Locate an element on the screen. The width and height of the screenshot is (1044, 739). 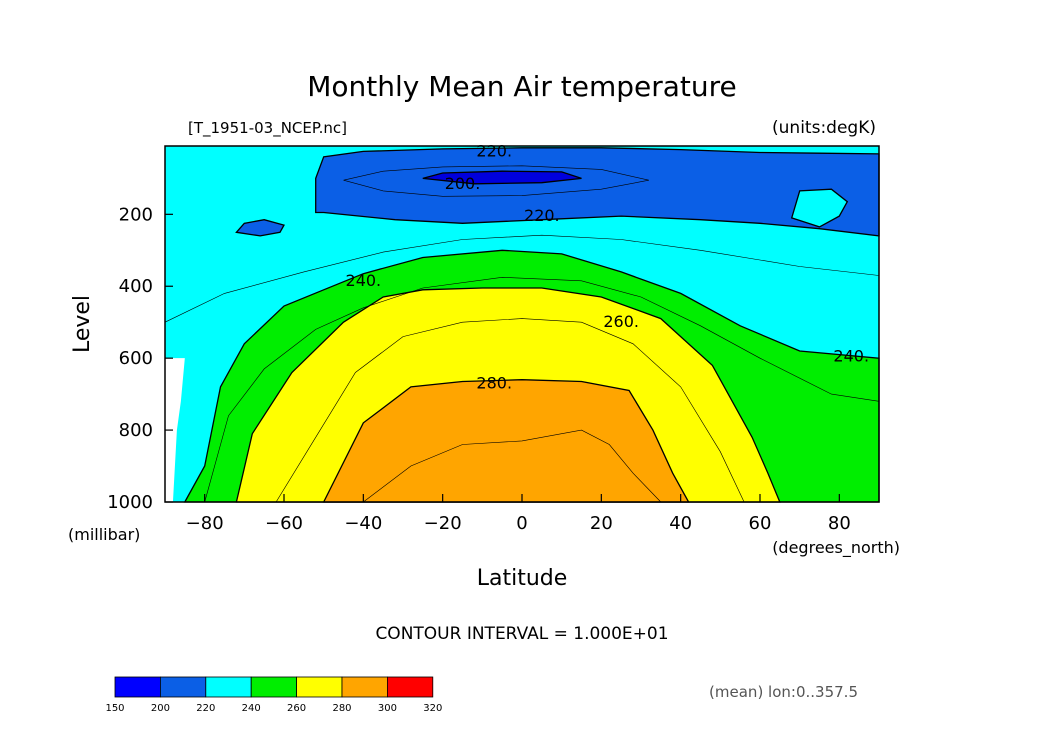
units-label: (units:degK) is located at coordinates (824, 128).